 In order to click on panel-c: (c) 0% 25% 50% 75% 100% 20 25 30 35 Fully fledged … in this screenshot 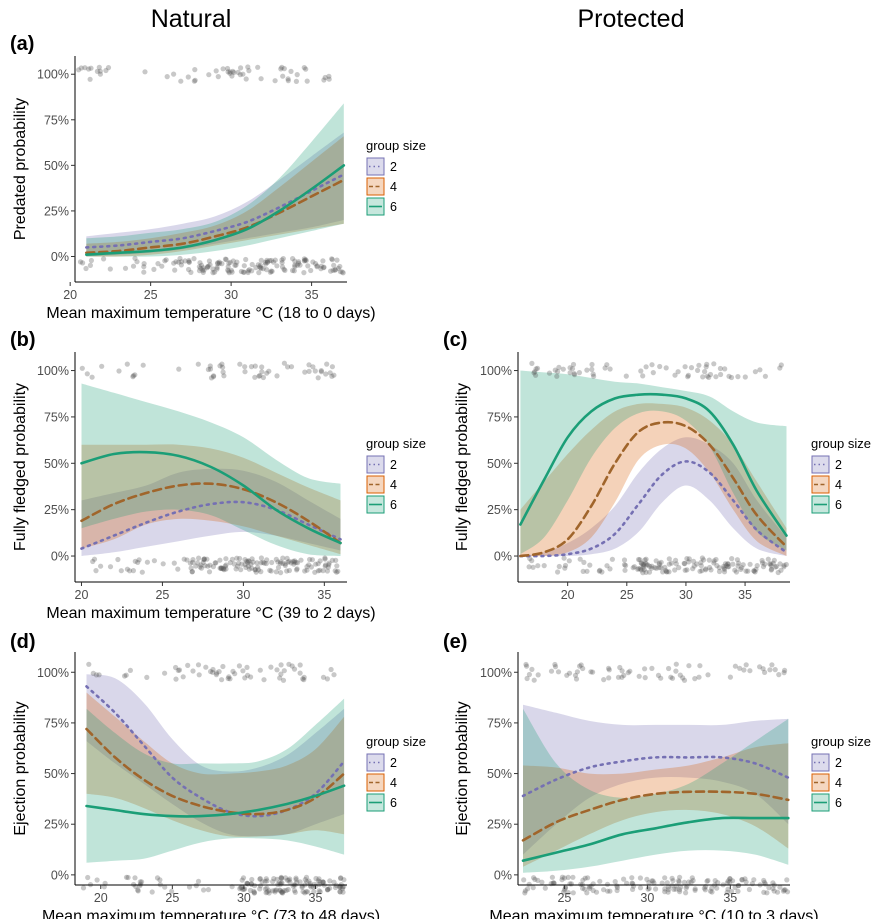, I will do `click(657, 465)`.